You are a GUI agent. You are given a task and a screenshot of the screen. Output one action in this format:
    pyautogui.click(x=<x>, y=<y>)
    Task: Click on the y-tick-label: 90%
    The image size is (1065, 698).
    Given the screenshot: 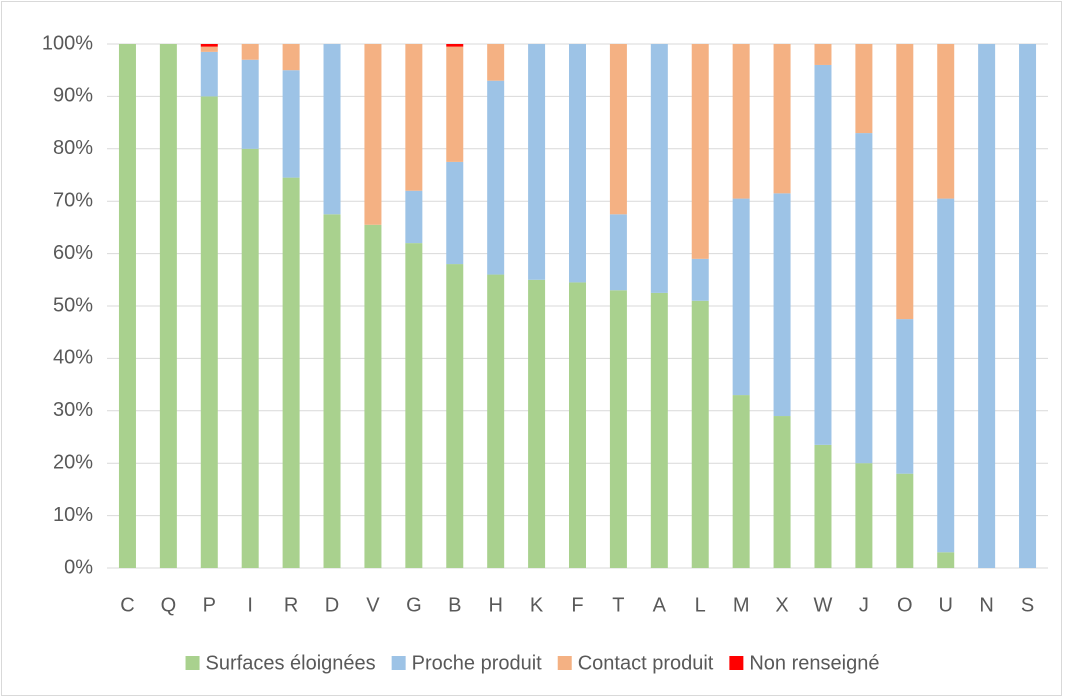 What is the action you would take?
    pyautogui.click(x=73, y=96)
    